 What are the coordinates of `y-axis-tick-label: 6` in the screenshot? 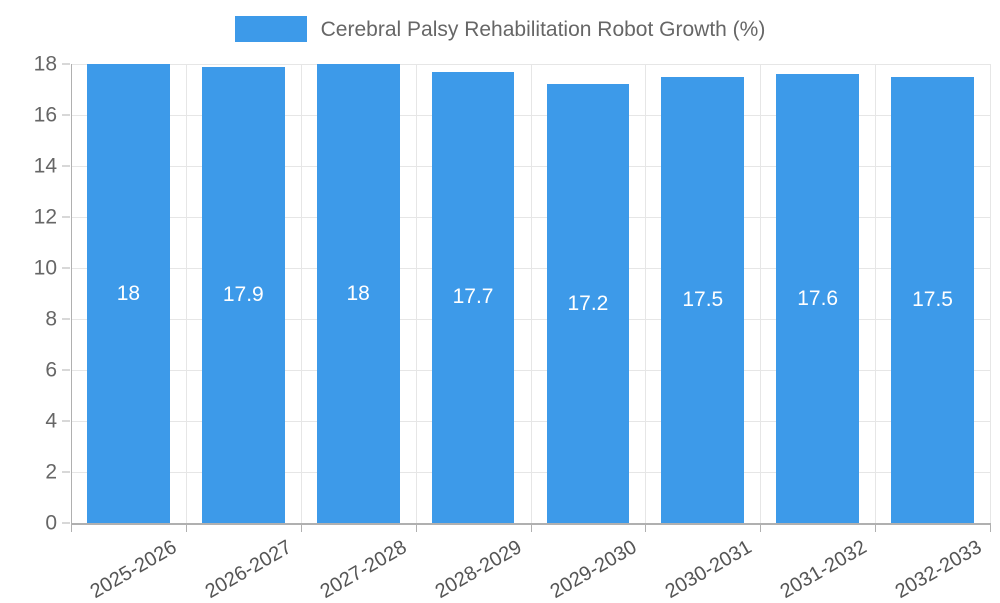 It's located at (51, 370).